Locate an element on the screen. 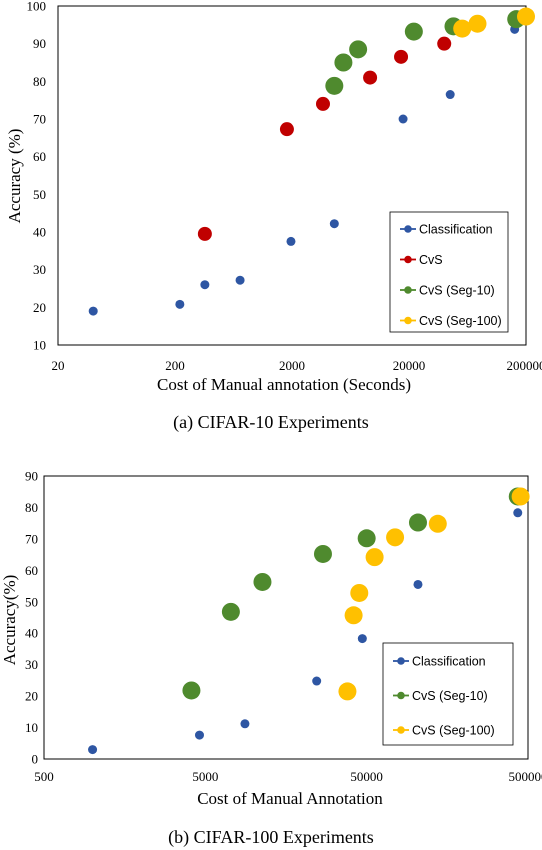  chart-a-legend-box is located at coordinates (449, 272).